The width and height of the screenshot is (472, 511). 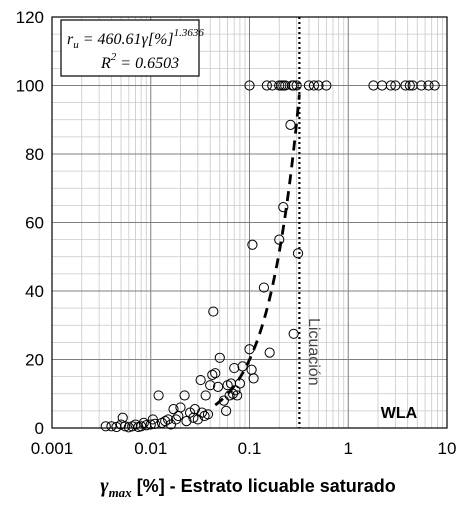 What do you see at coordinates (139, 61) in the screenshot?
I see `equation-r2: R2 = 0.6503` at bounding box center [139, 61].